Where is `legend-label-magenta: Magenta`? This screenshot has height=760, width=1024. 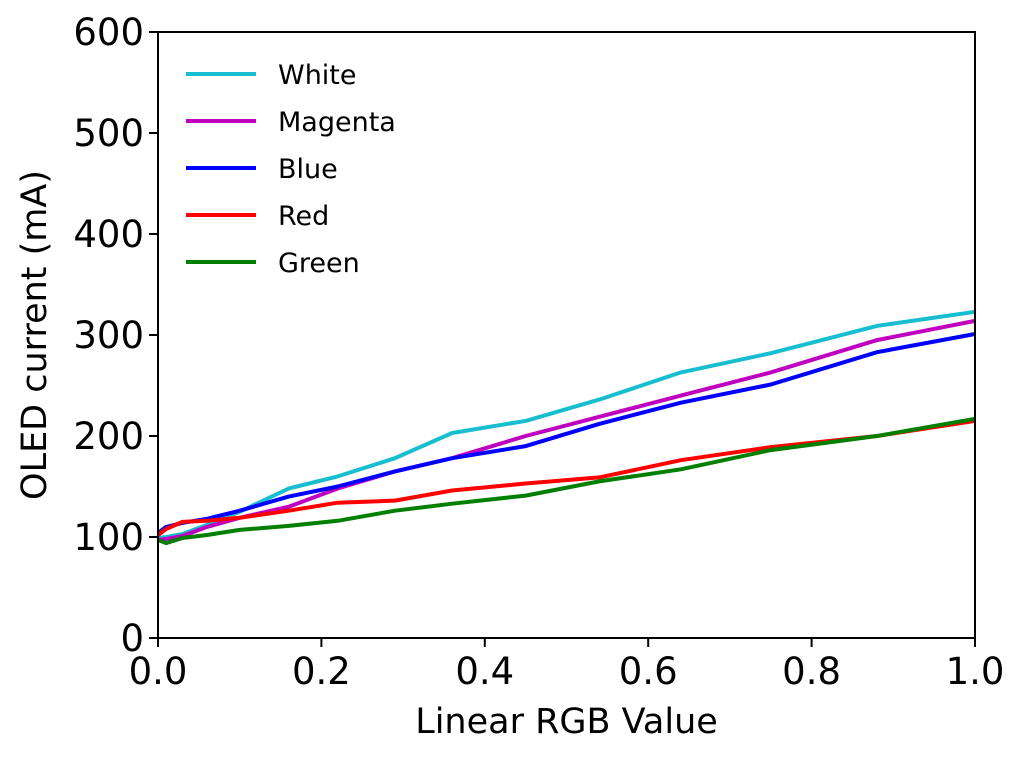 legend-label-magenta: Magenta is located at coordinates (337, 122).